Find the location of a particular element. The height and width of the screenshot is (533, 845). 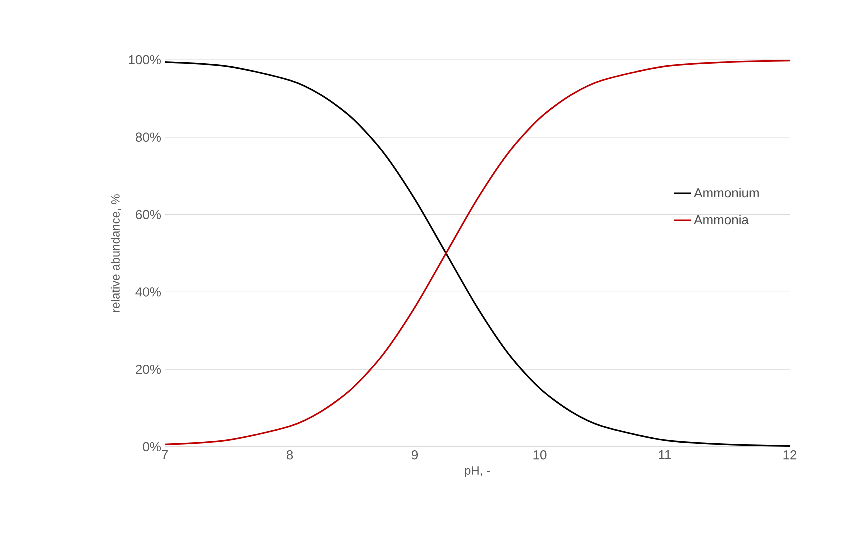

x-tick-label: 8 is located at coordinates (290, 455).